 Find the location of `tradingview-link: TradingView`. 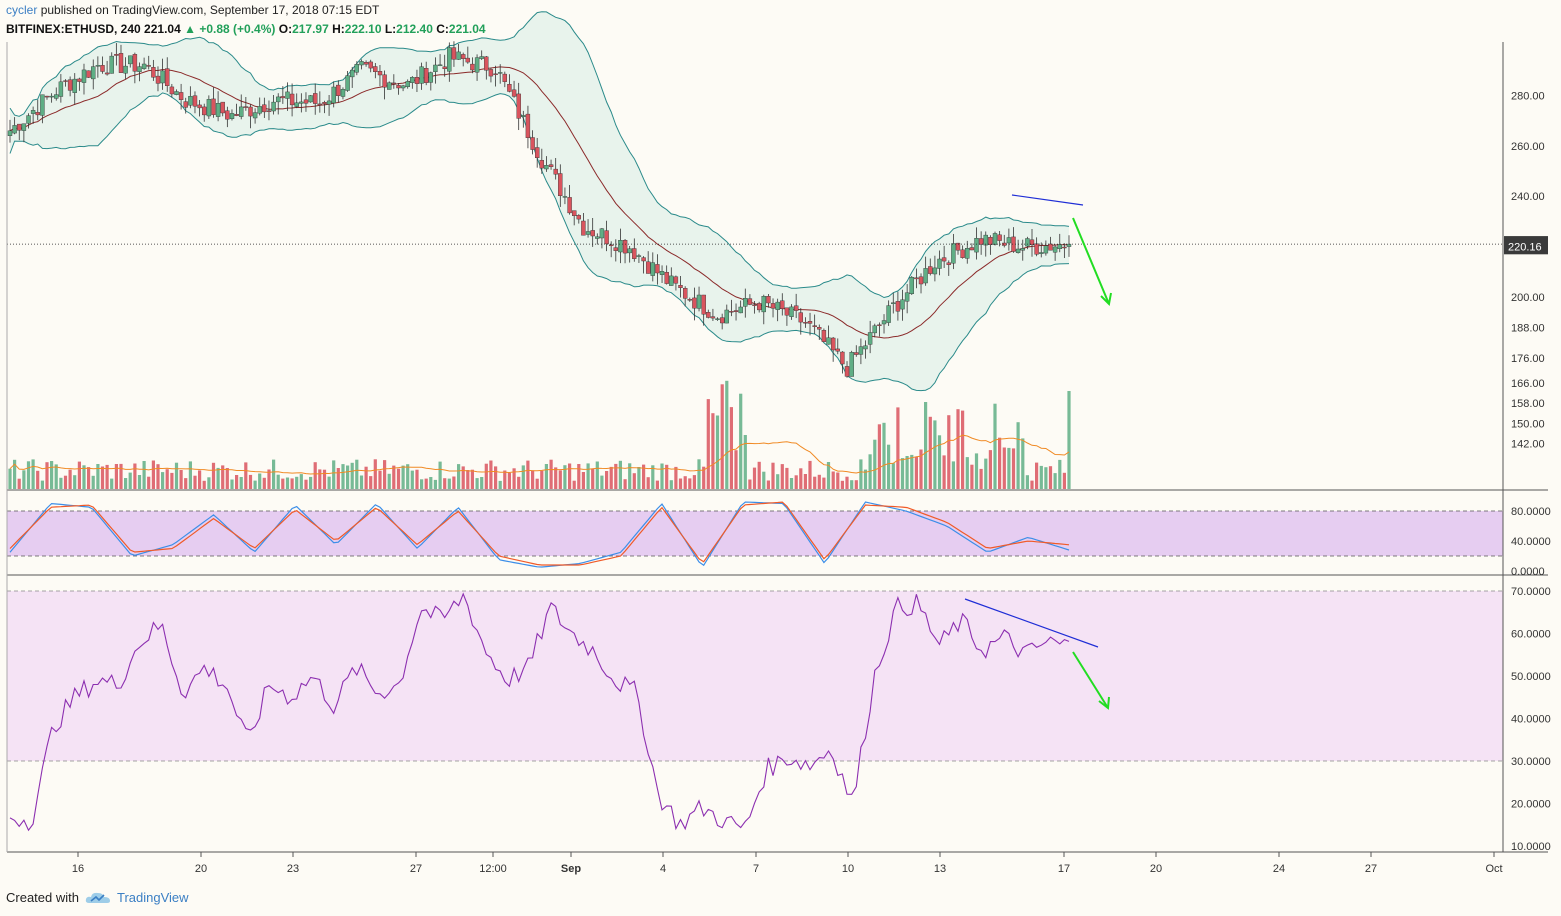

tradingview-link: TradingView is located at coordinates (152, 897).